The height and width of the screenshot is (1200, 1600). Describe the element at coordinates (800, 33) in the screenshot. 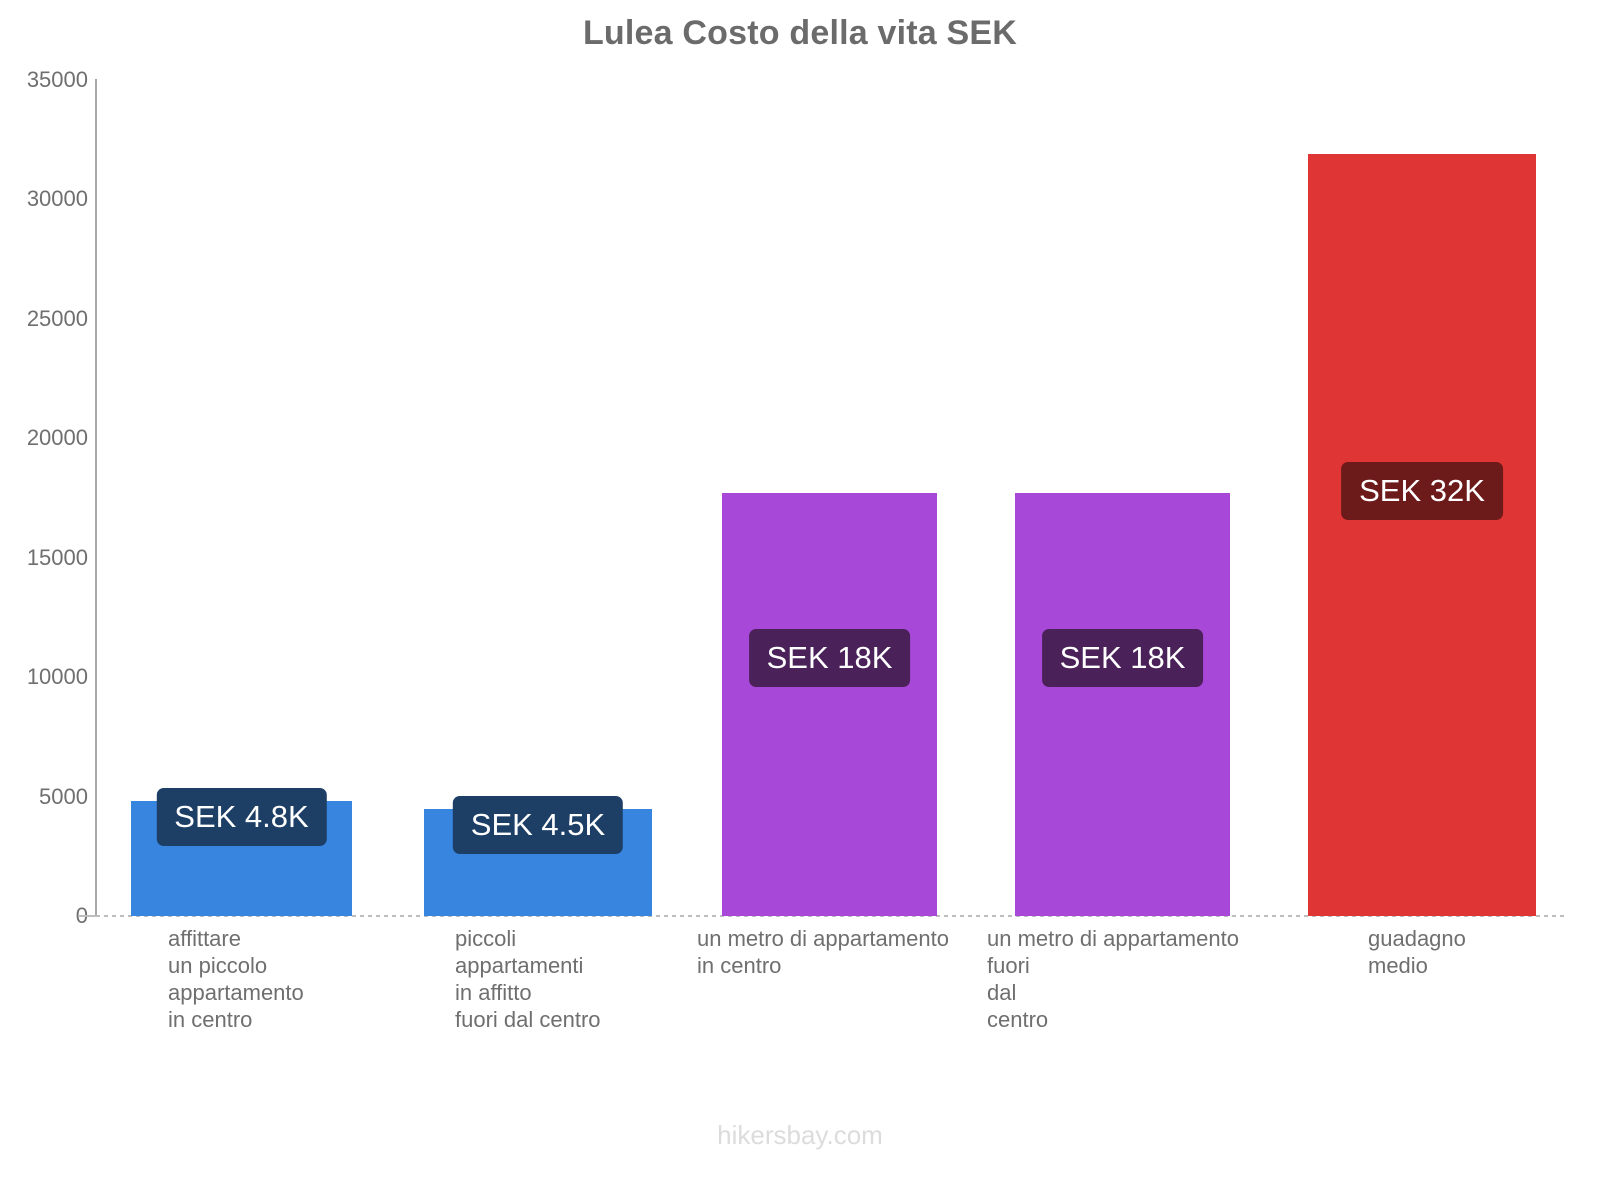

I see `chart-title: Lulea Costo della vita SEK` at that location.